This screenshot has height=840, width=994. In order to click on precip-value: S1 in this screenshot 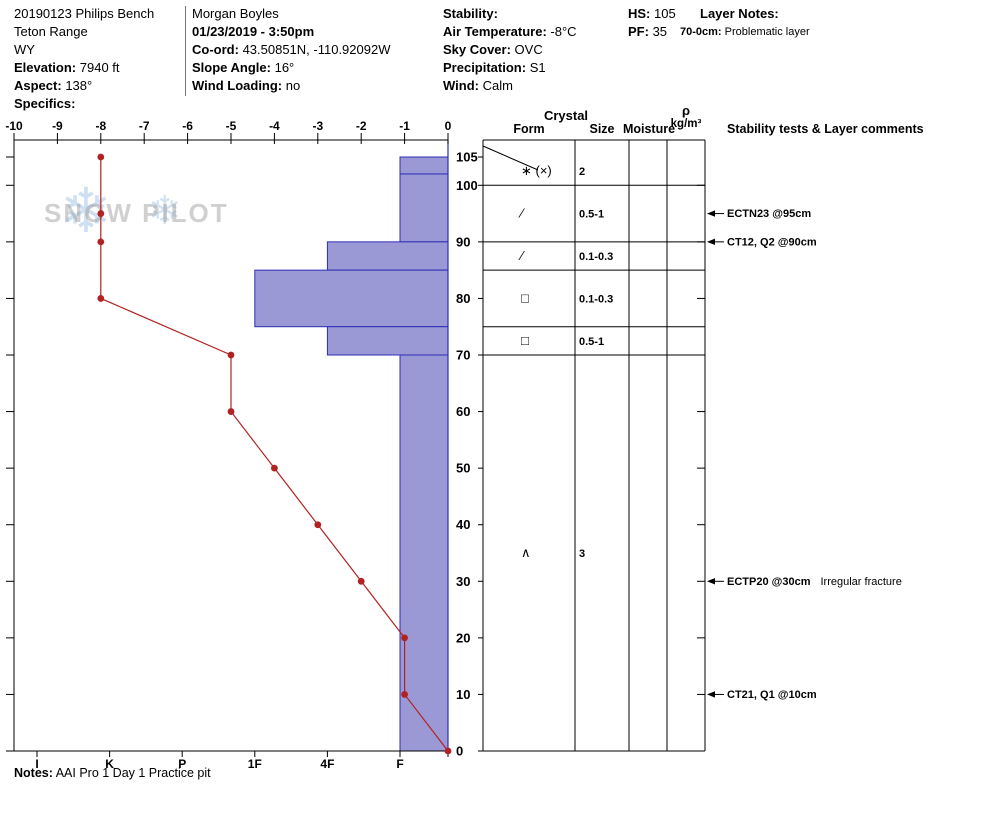, I will do `click(537, 67)`.